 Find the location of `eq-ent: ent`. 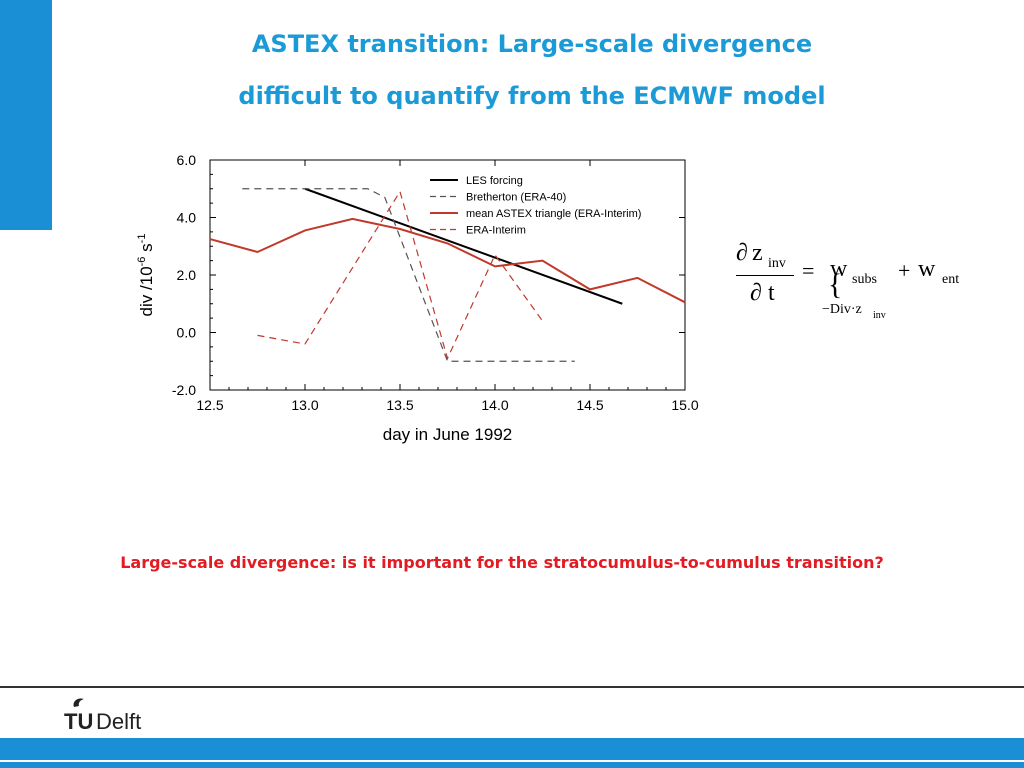

eq-ent: ent is located at coordinates (951, 279).